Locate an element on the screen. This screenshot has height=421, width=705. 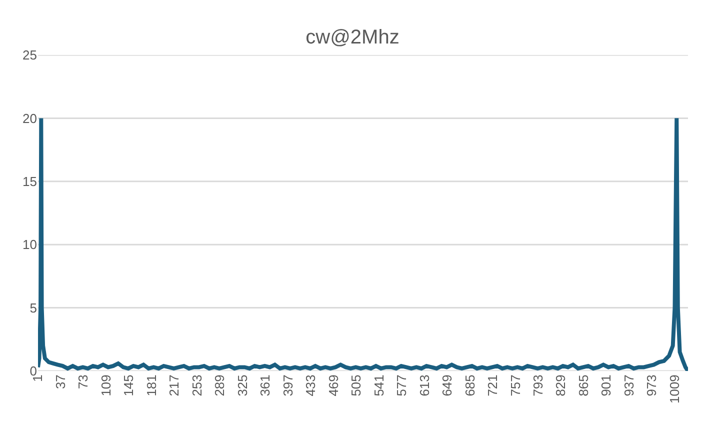
x-tick-label: 433 is located at coordinates (310, 385).